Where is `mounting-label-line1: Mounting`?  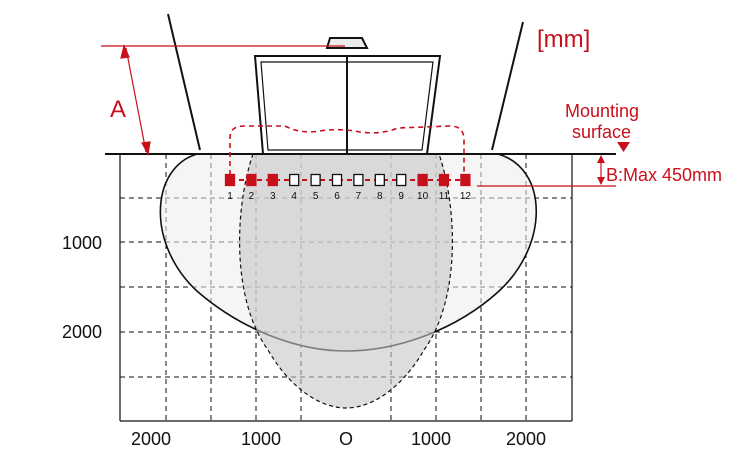 mounting-label-line1: Mounting is located at coordinates (602, 111).